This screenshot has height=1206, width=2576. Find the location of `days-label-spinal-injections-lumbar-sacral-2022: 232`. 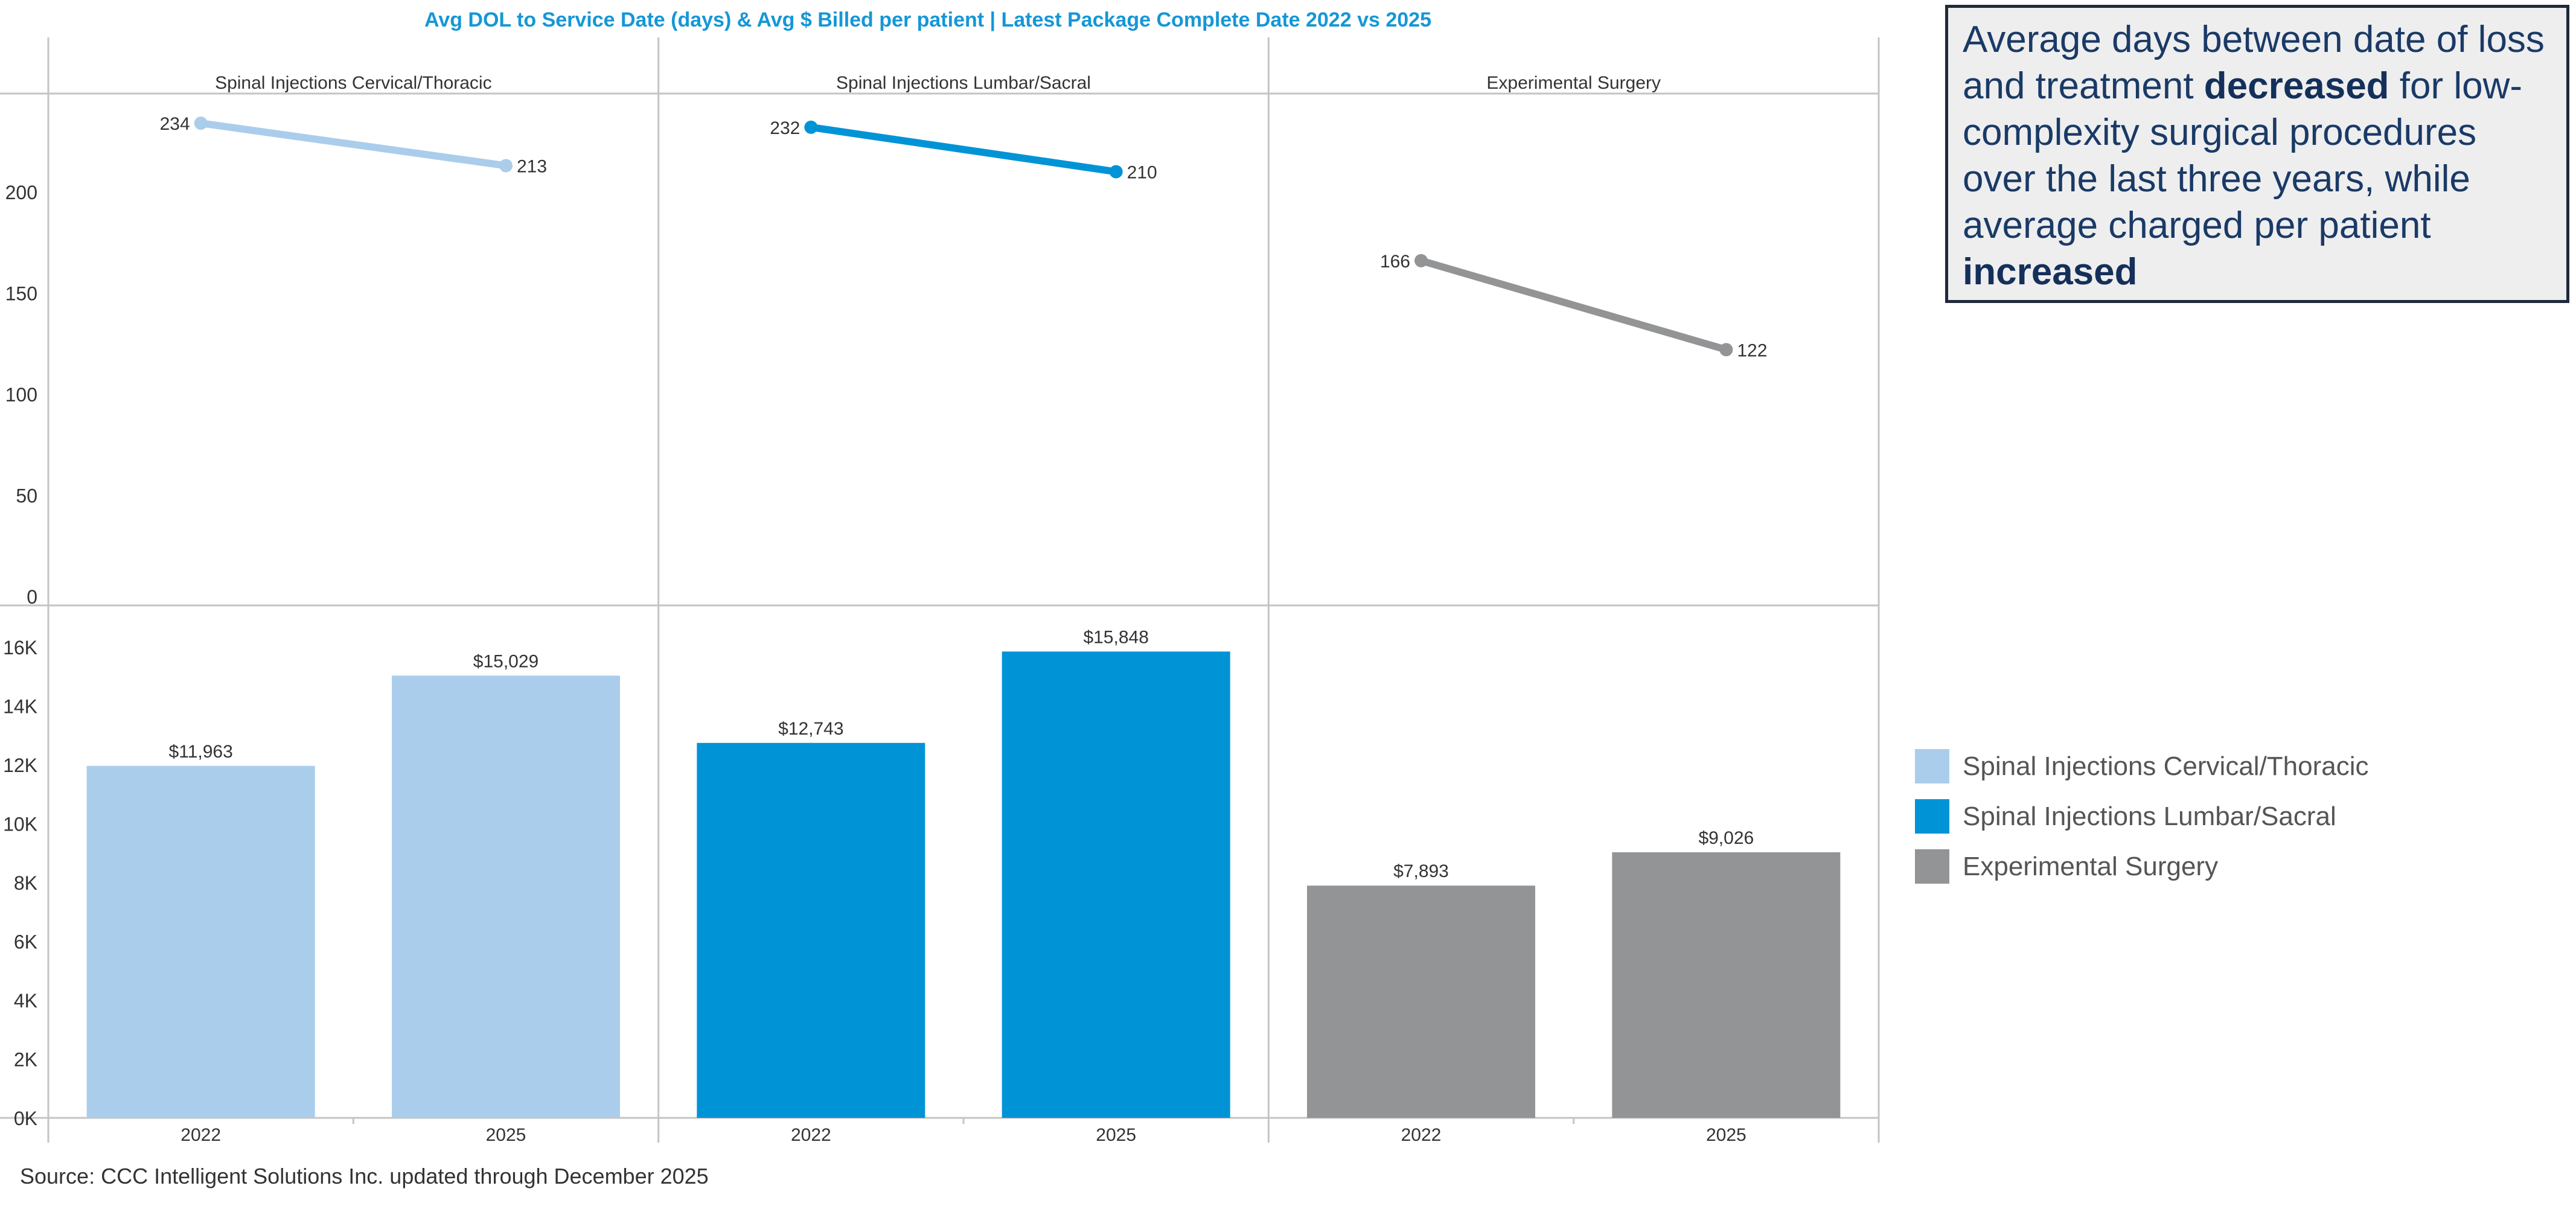

days-label-spinal-injections-lumbar-sacral-2022: 232 is located at coordinates (785, 128).